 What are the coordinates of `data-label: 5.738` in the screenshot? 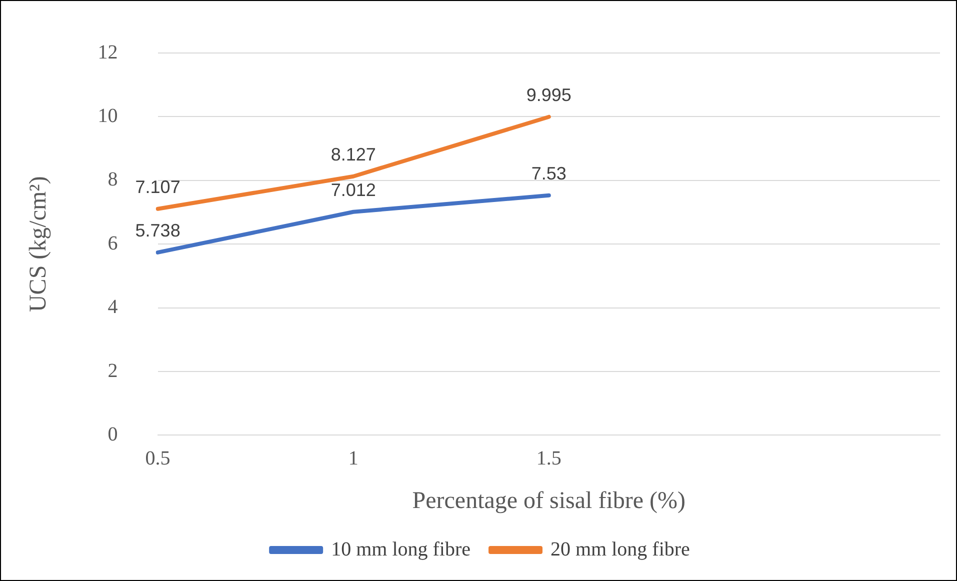 It's located at (157, 230).